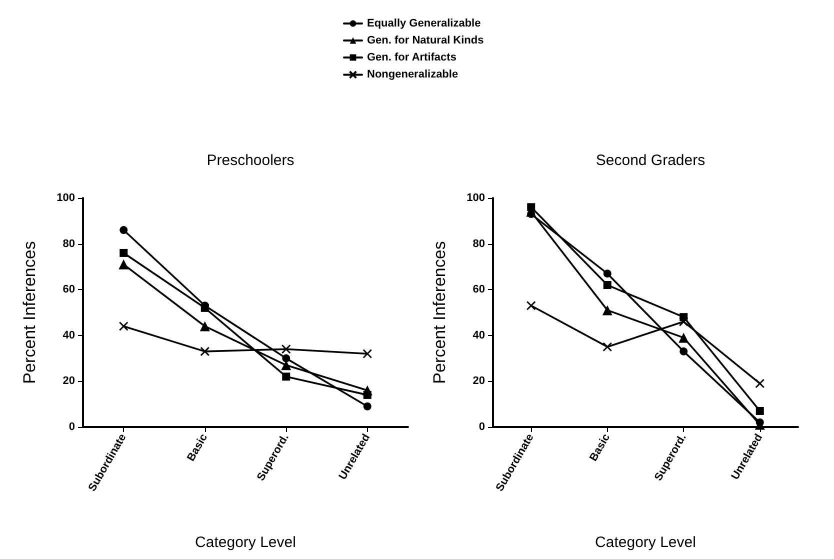 The width and height of the screenshot is (834, 559). Describe the element at coordinates (411, 58) in the screenshot. I see `legend-label: Gen. for Artifacts` at that location.